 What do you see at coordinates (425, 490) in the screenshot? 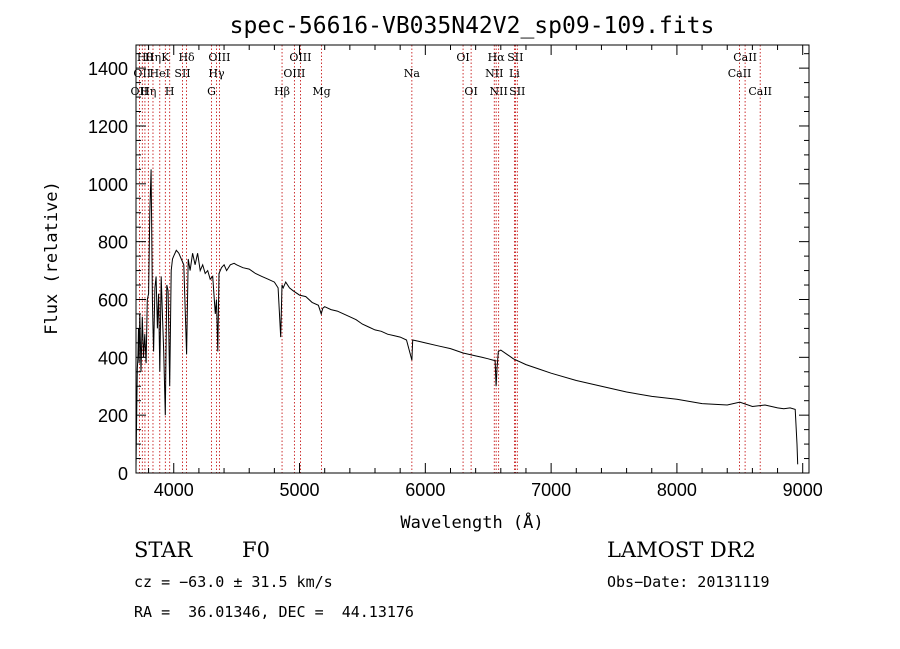
I see `x-tick-label: 6000` at bounding box center [425, 490].